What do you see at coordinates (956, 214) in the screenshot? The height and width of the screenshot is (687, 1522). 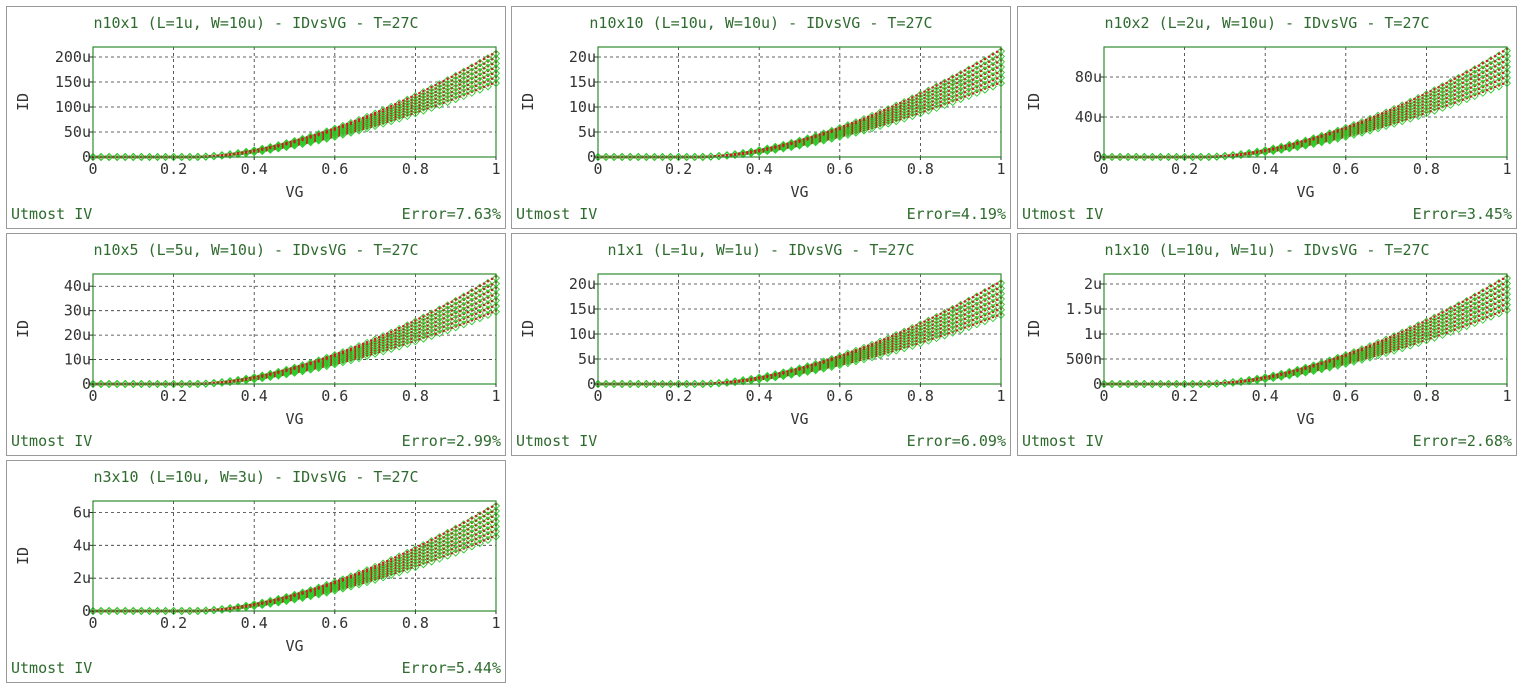 I see `error-label: Error=4.19%` at bounding box center [956, 214].